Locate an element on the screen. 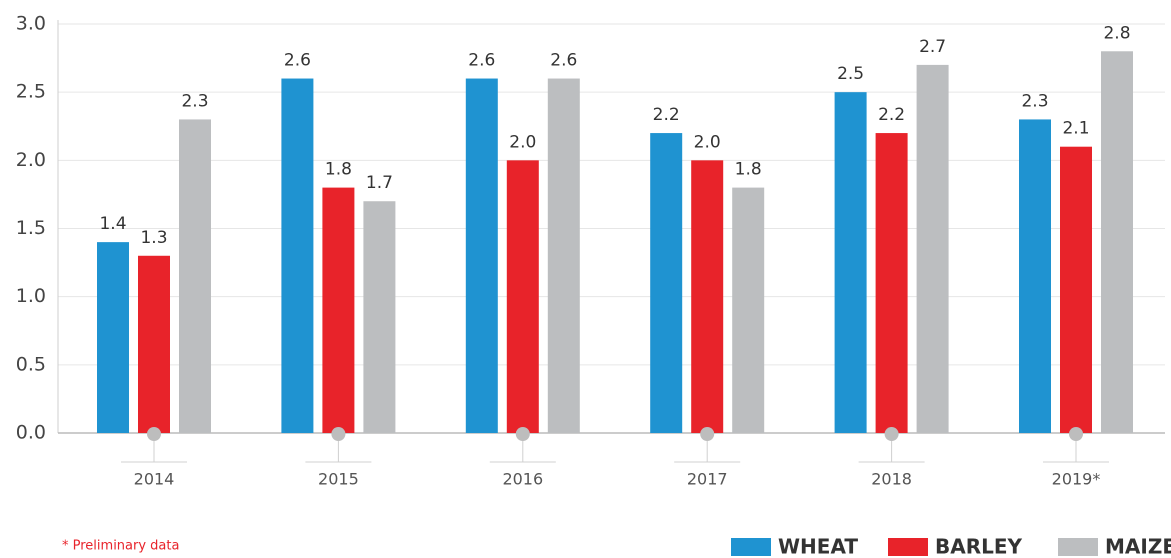 The height and width of the screenshot is (558, 1171). y-tick-label: 3.0 is located at coordinates (31, 24).